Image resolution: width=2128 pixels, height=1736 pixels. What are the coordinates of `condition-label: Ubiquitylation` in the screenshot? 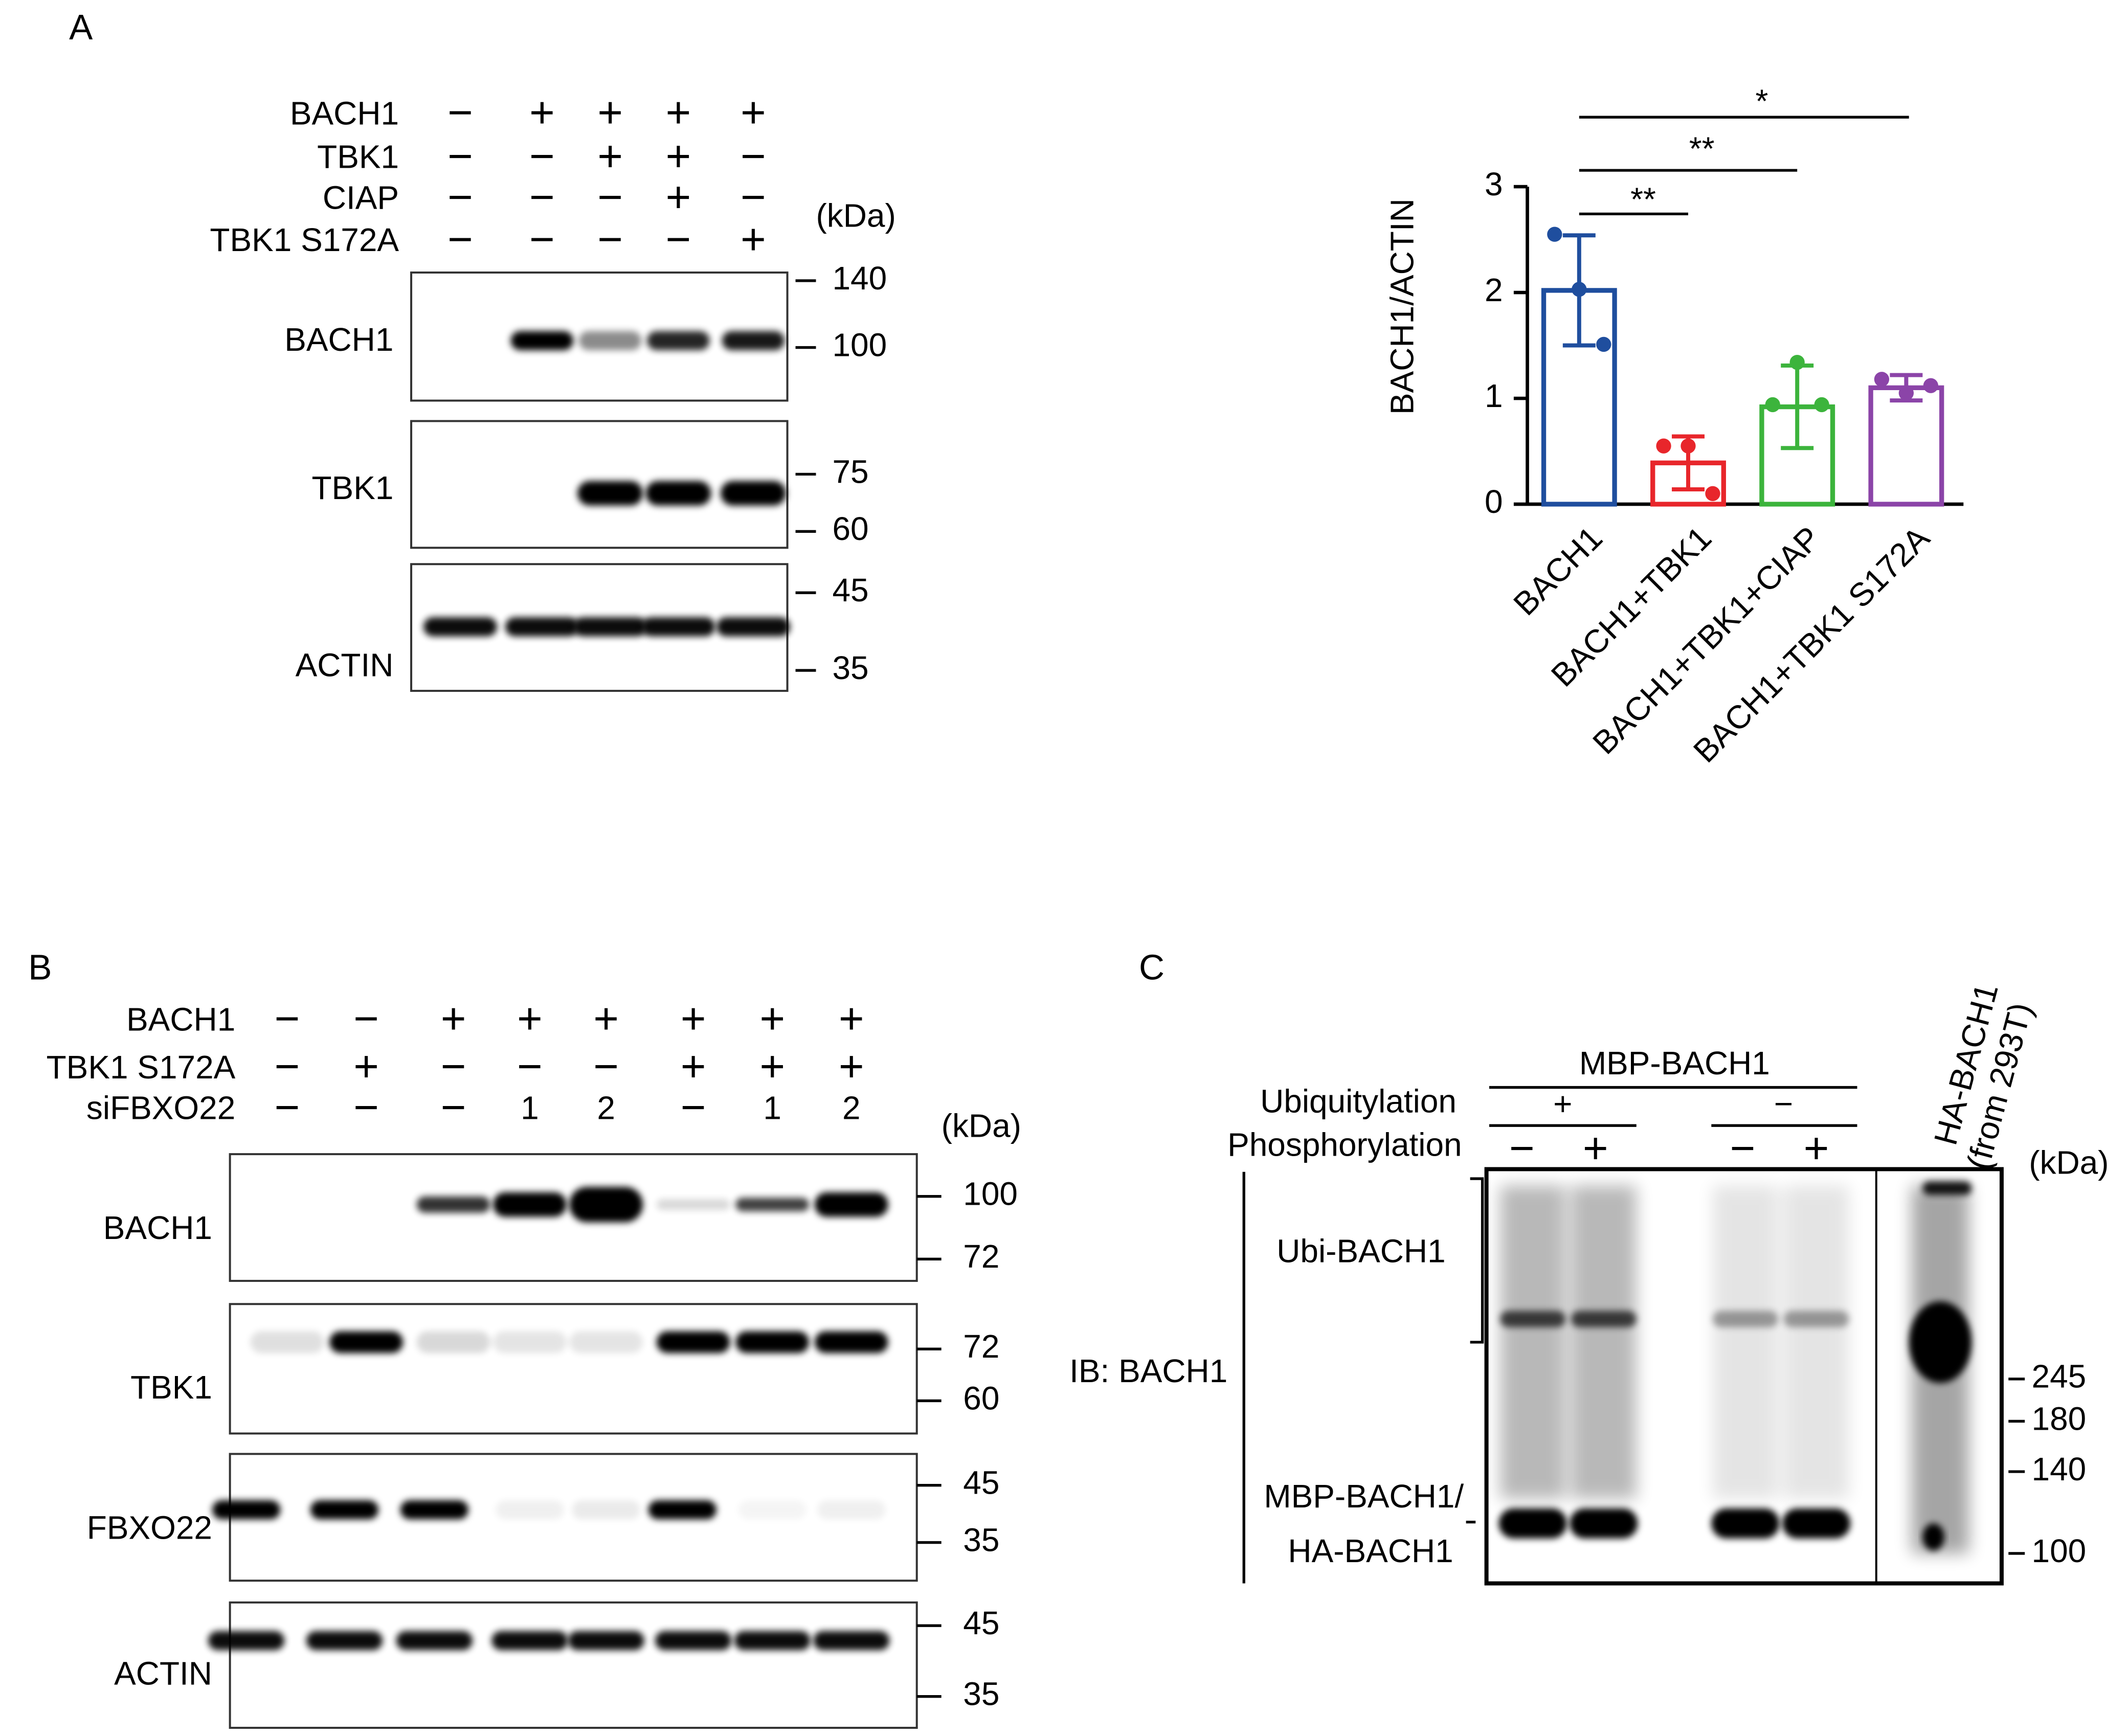 It's located at (1358, 1101).